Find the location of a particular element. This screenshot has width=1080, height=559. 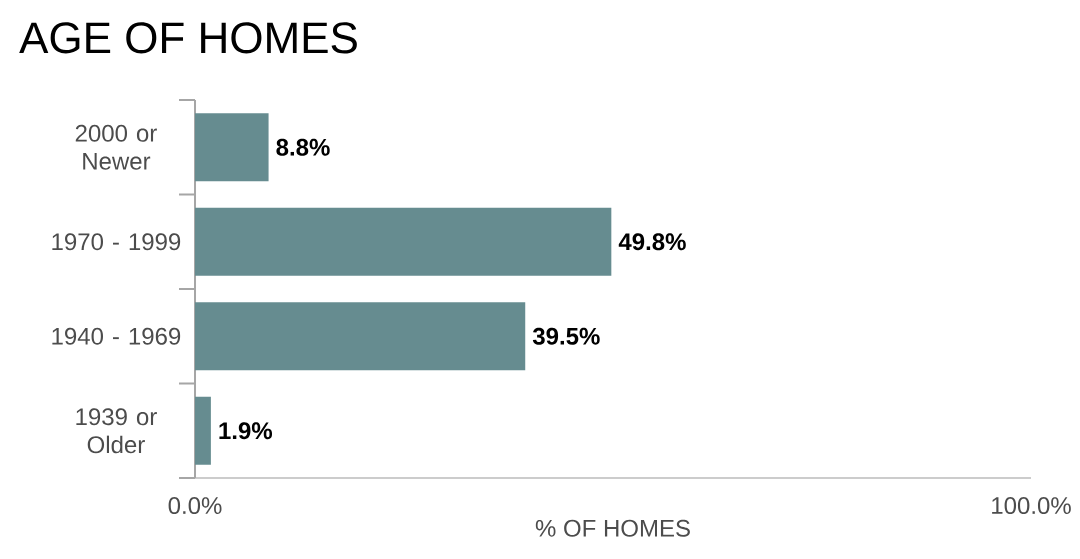

data-label: 49.8% is located at coordinates (652, 242).